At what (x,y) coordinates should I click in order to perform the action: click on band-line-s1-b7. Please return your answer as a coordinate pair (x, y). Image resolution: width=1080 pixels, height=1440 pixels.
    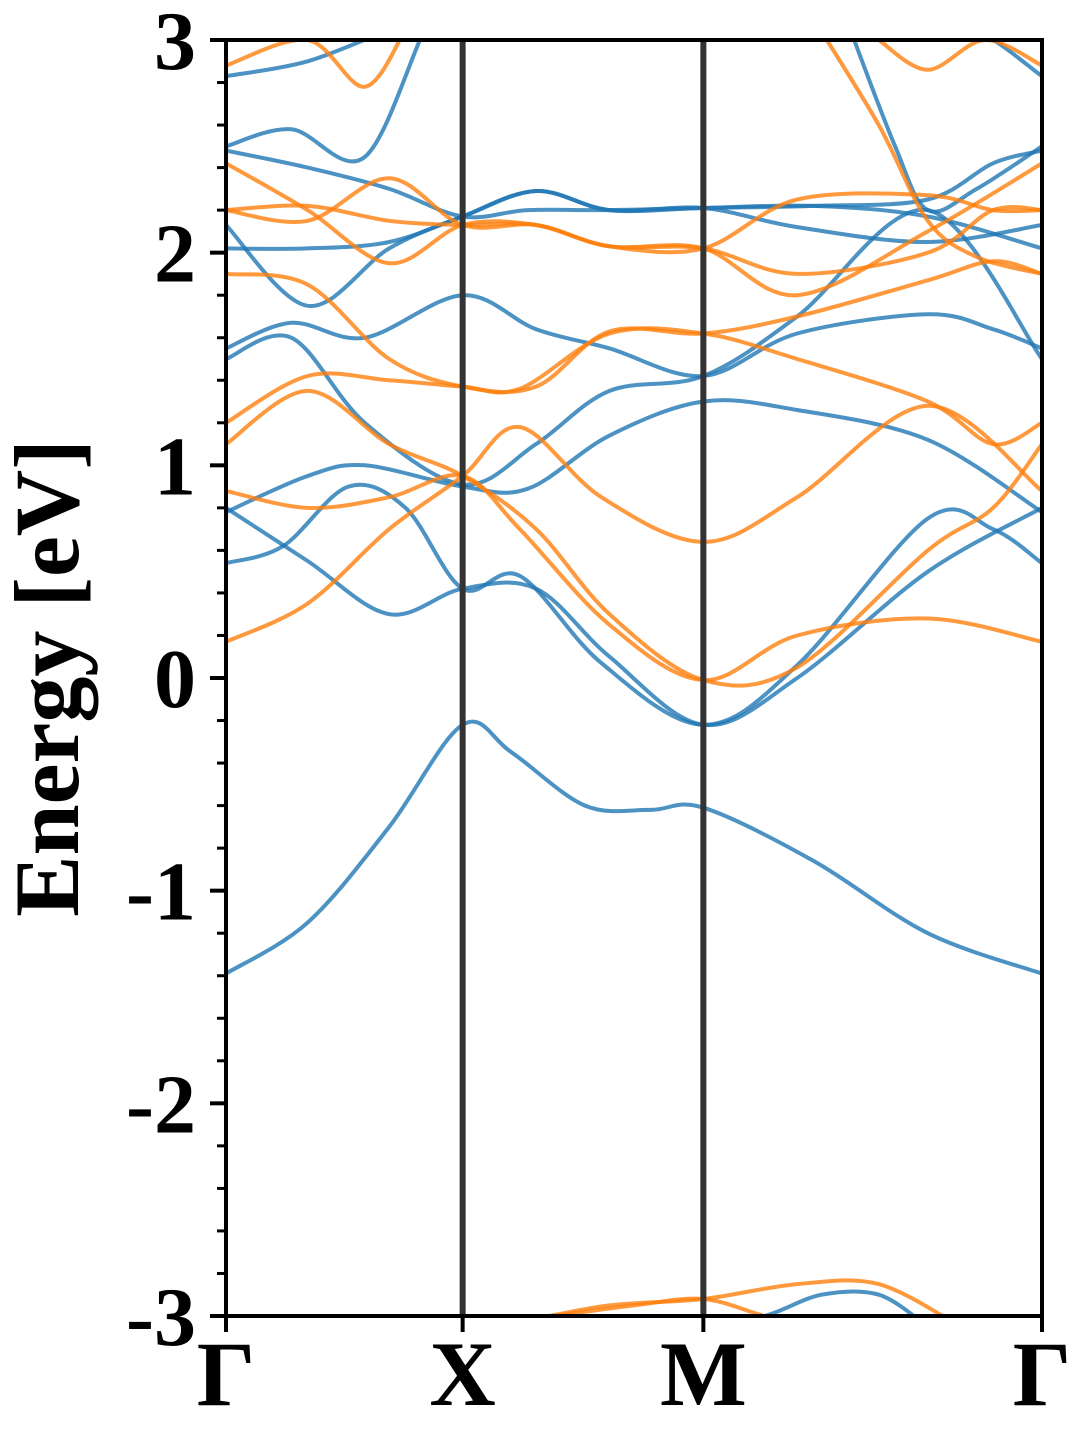
    Looking at the image, I should click on (634, 229).